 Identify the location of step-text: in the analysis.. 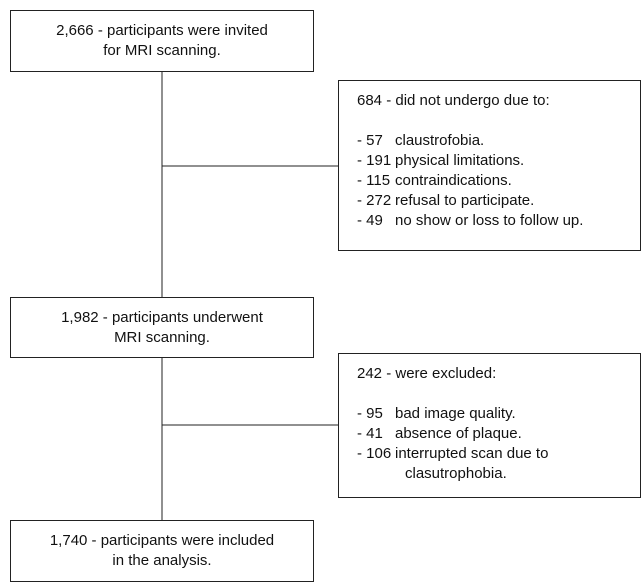
(162, 560).